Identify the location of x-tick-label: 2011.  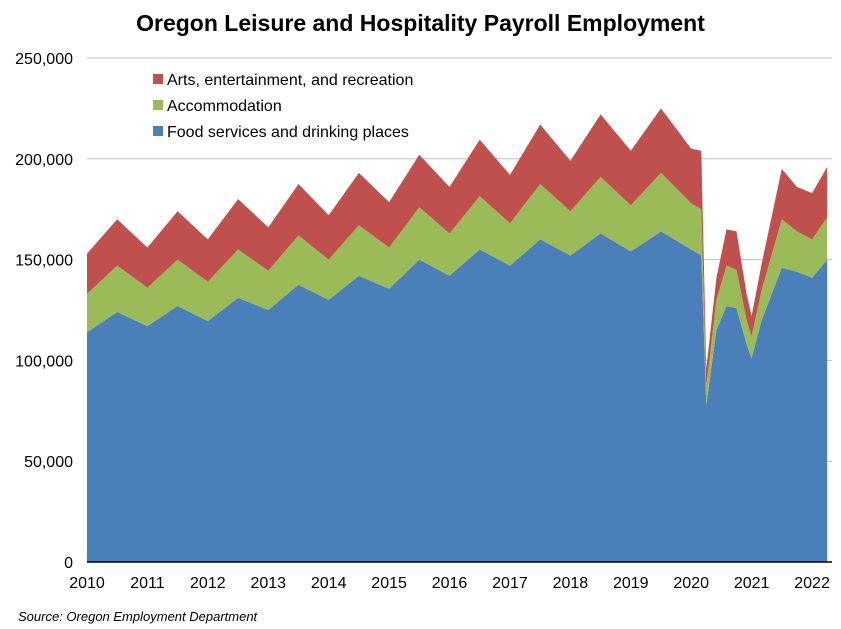
(147, 583).